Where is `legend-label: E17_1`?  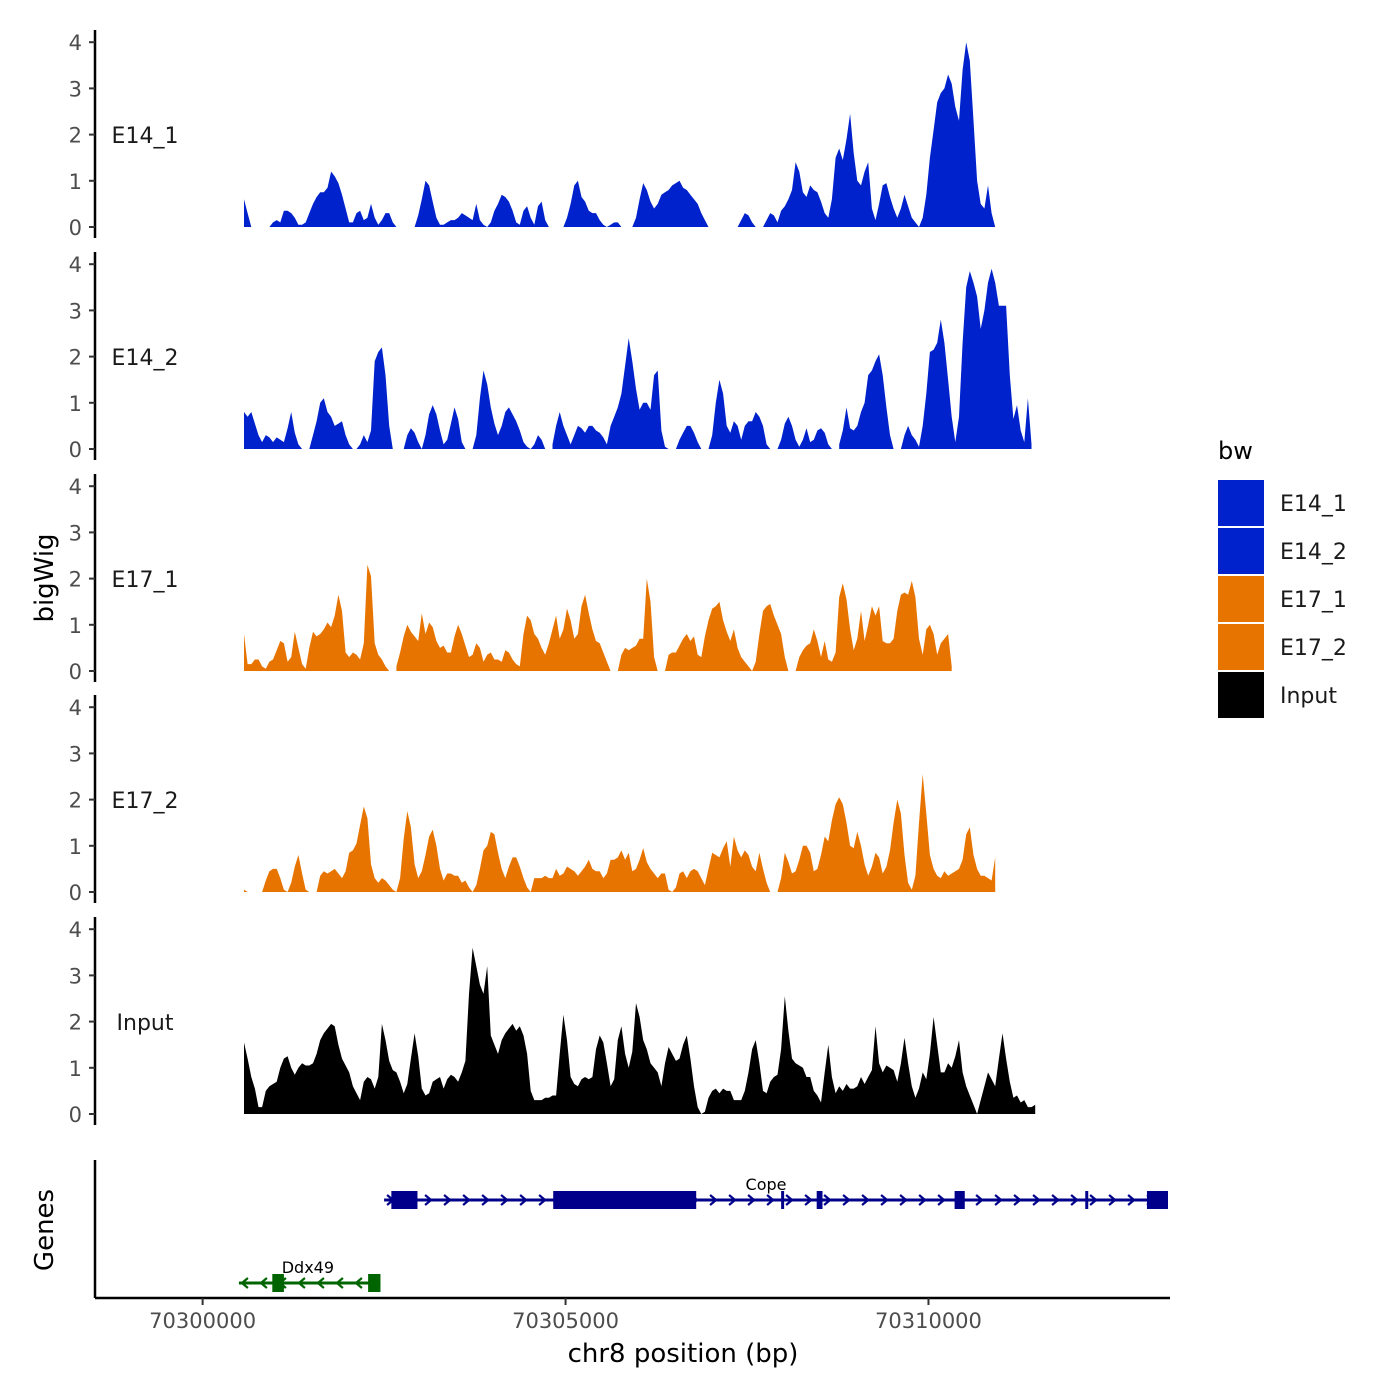
legend-label: E17_1 is located at coordinates (1313, 600).